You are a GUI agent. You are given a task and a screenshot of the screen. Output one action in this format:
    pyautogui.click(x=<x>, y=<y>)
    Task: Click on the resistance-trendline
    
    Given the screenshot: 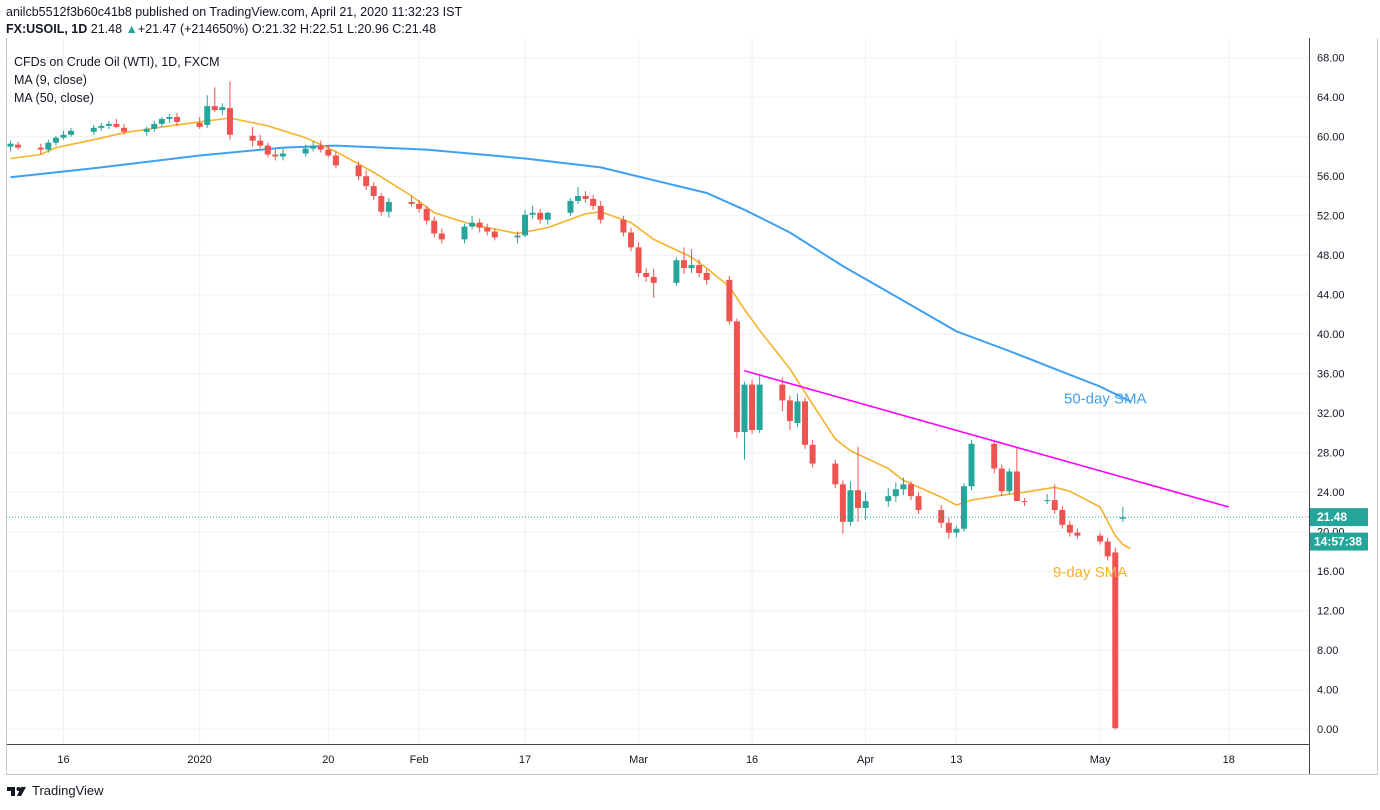 What is the action you would take?
    pyautogui.click(x=987, y=438)
    